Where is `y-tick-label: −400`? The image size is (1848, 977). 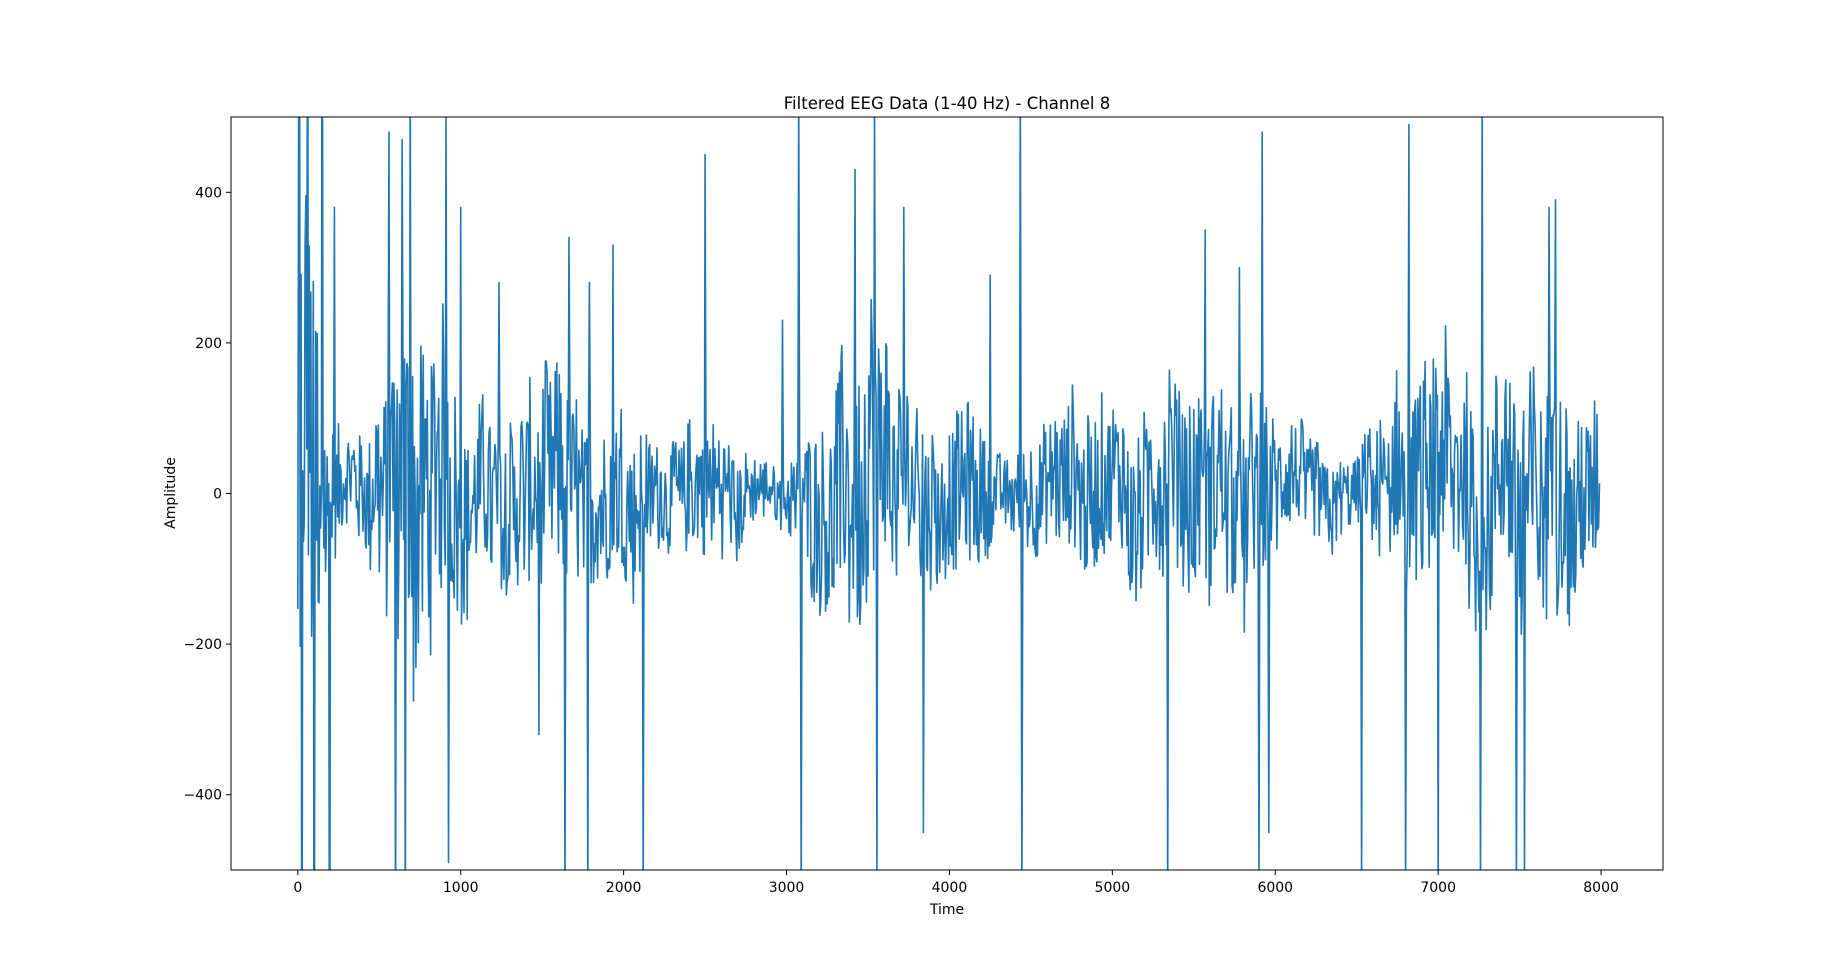 y-tick-label: −400 is located at coordinates (203, 796).